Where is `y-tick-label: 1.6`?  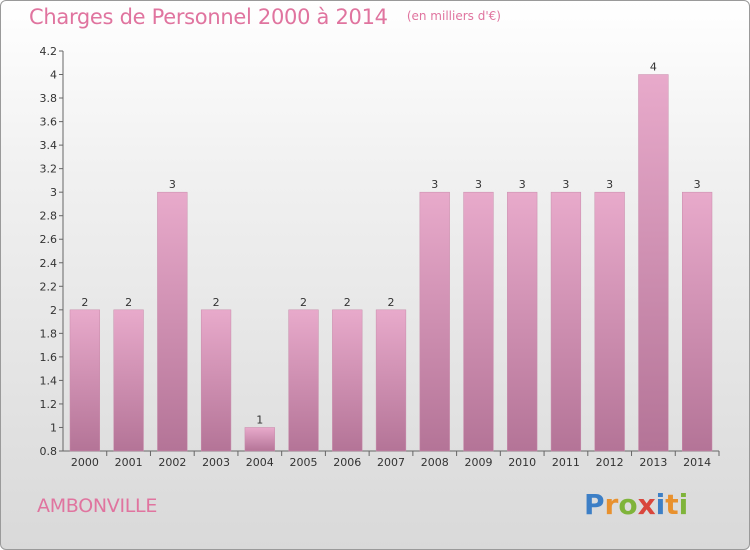
y-tick-label: 1.6 is located at coordinates (49, 357).